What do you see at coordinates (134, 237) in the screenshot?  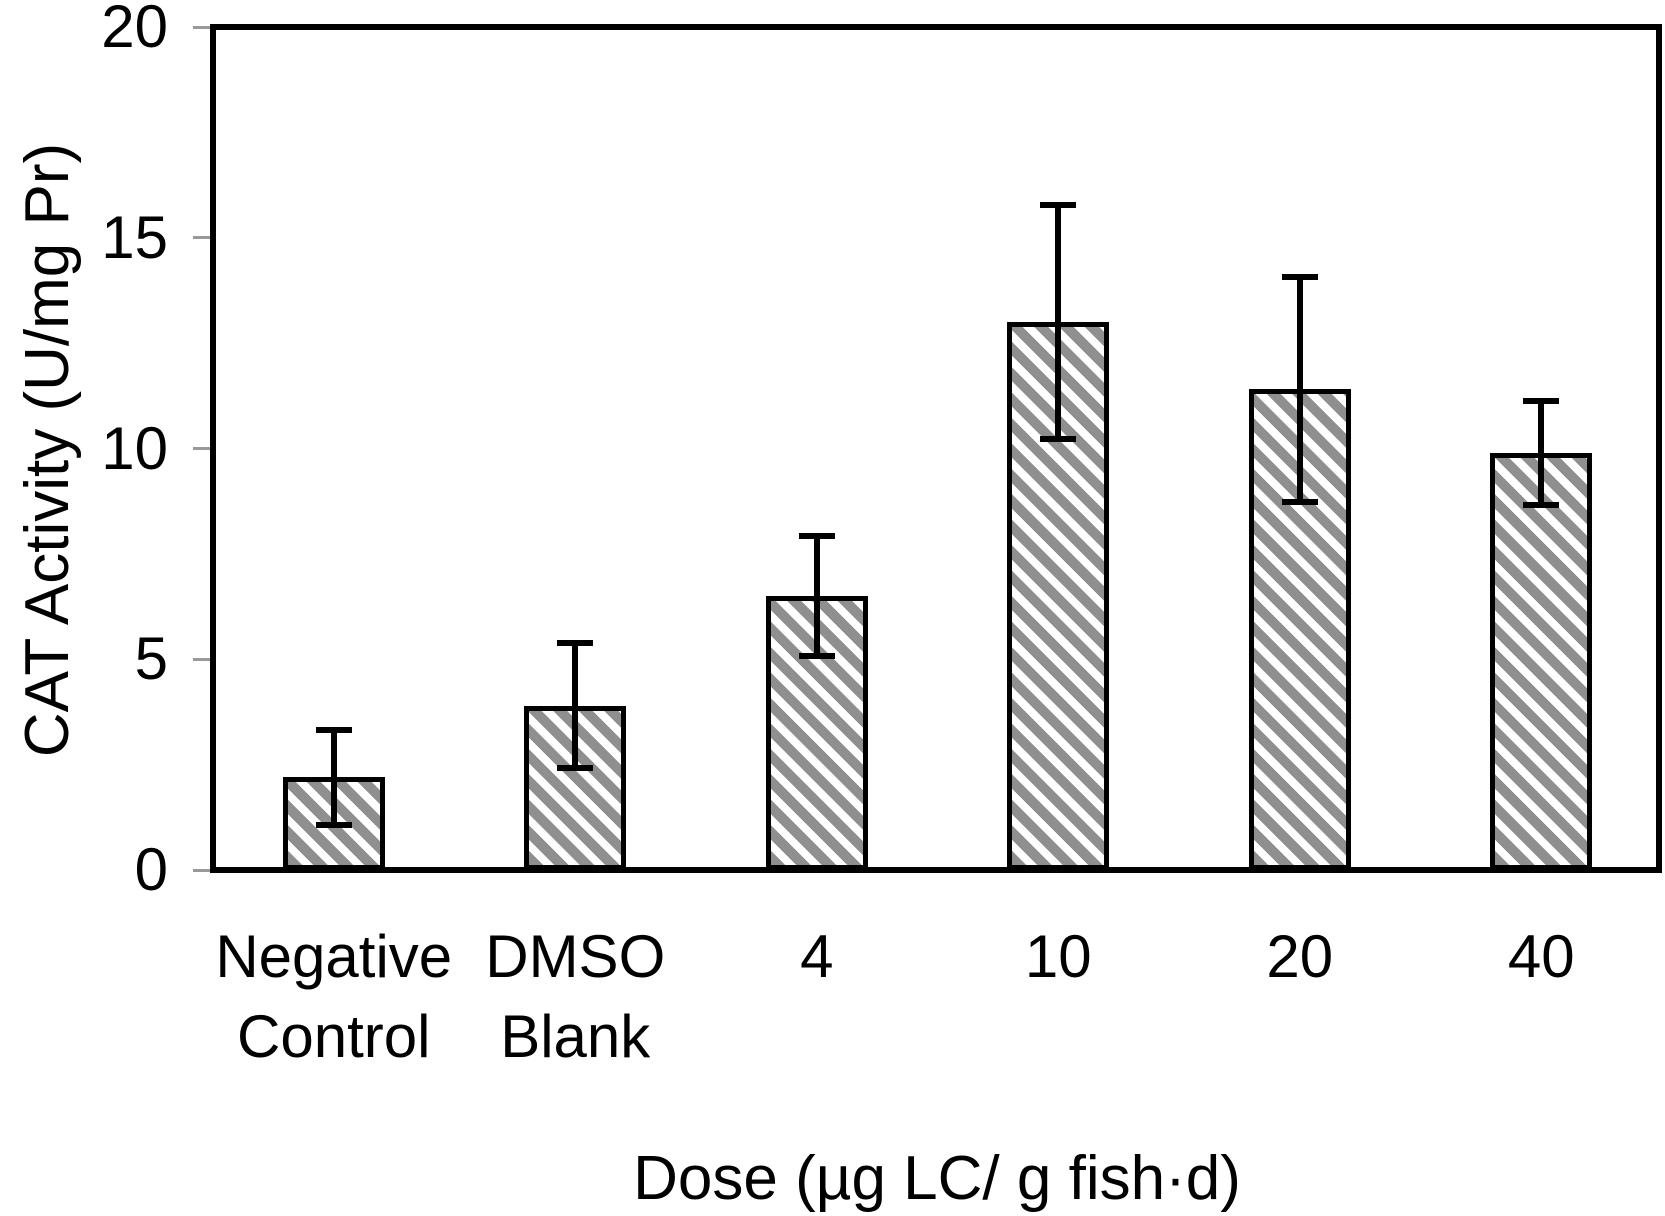 I see `y-tick-label: 15` at bounding box center [134, 237].